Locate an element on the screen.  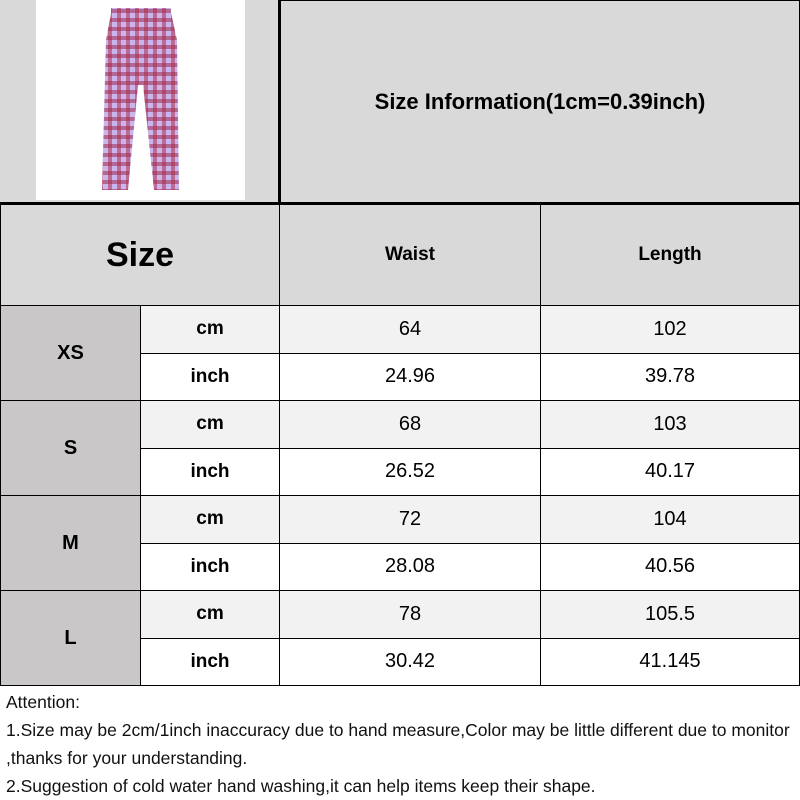
product-image-cell is located at coordinates (140, 102).